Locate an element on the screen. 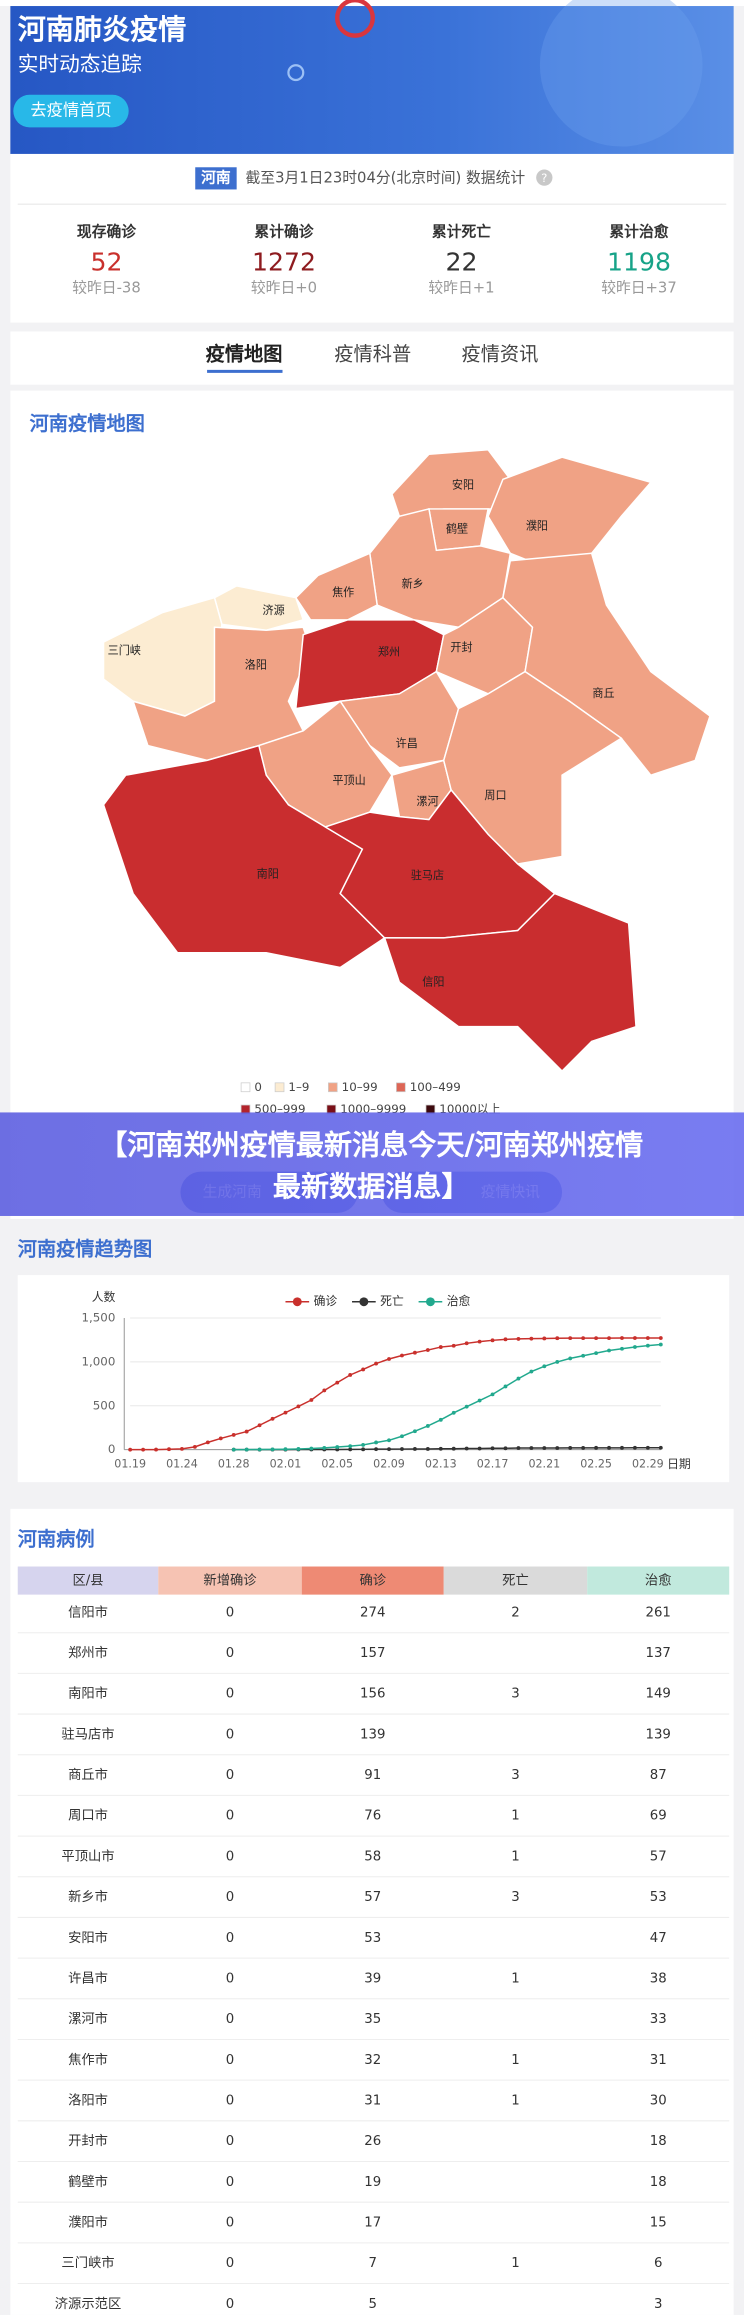 Image resolution: width=744 pixels, height=2321 pixels. stat-label: 累计确诊 is located at coordinates (284, 231).